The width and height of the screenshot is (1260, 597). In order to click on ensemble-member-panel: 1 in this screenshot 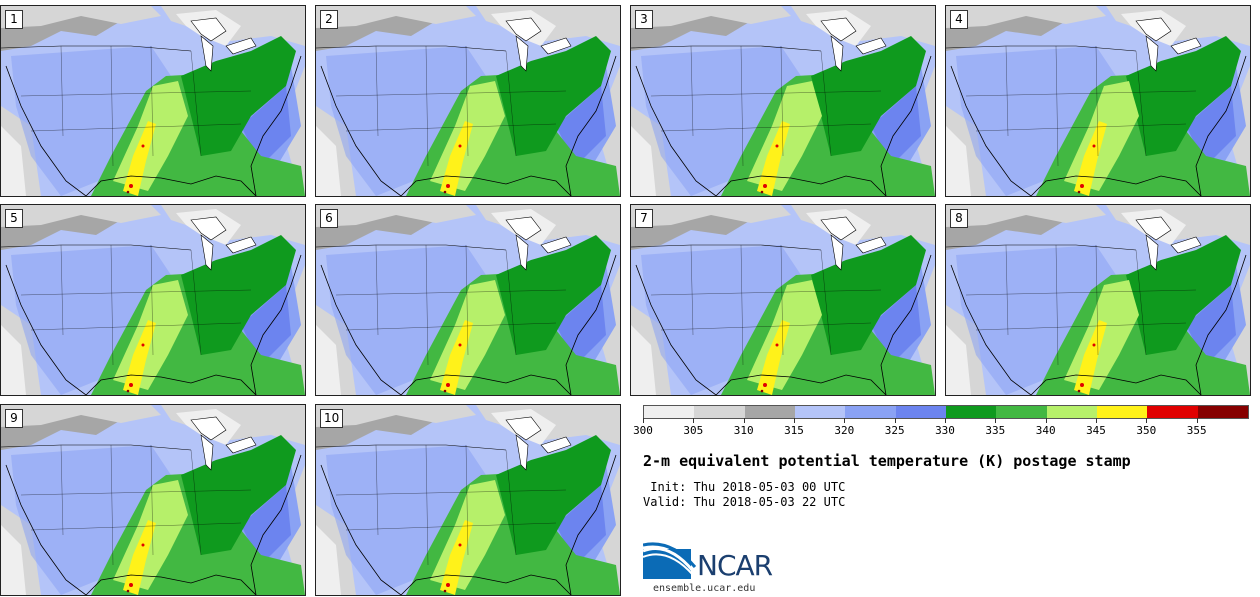, I will do `click(153, 101)`.